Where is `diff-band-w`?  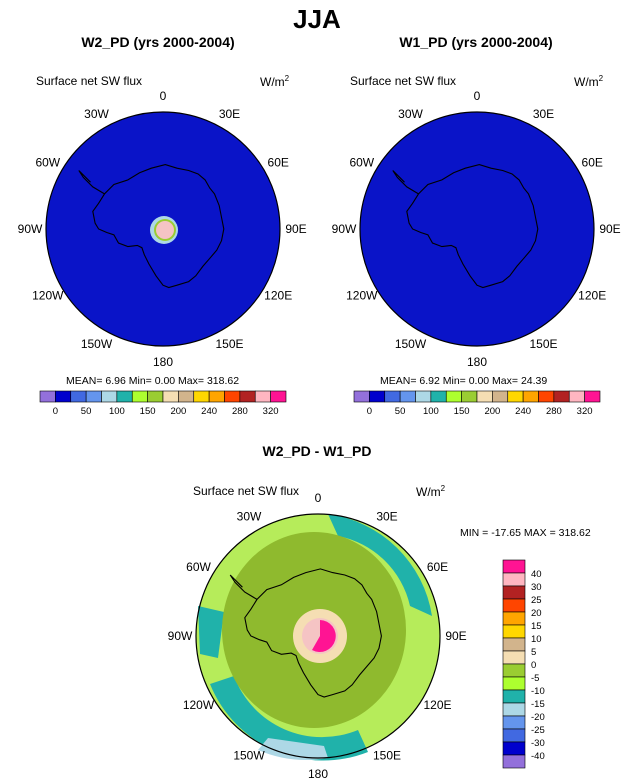 diff-band-w is located at coordinates (211, 632).